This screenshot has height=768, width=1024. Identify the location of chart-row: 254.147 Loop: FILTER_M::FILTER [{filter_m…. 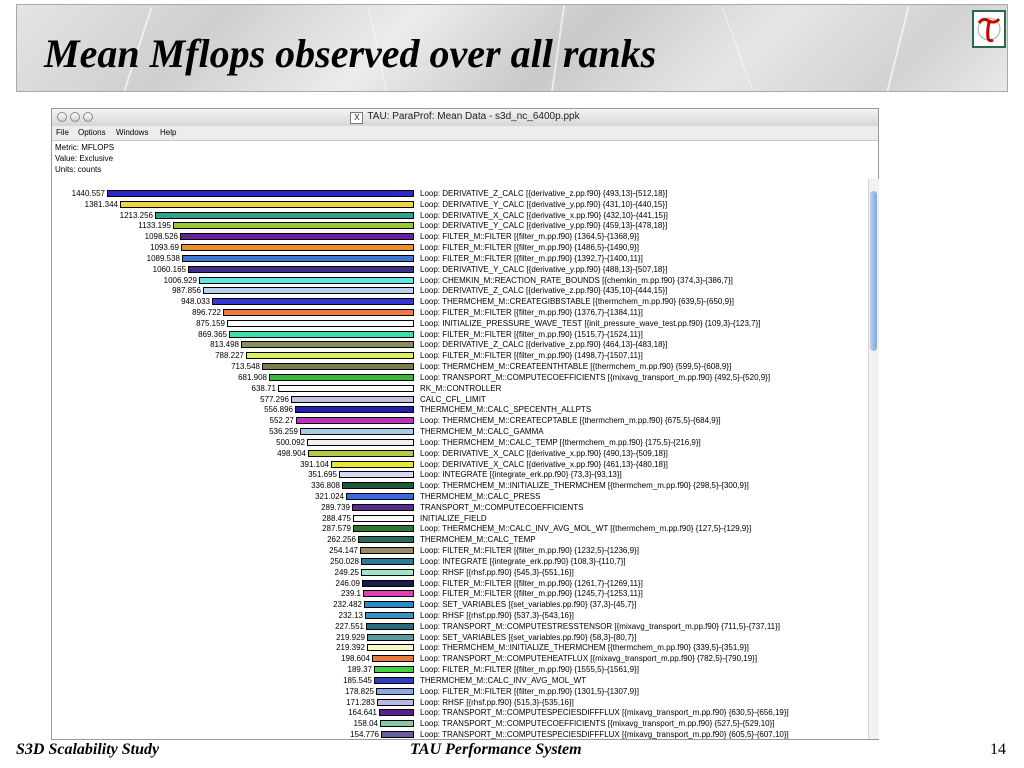
(462, 550).